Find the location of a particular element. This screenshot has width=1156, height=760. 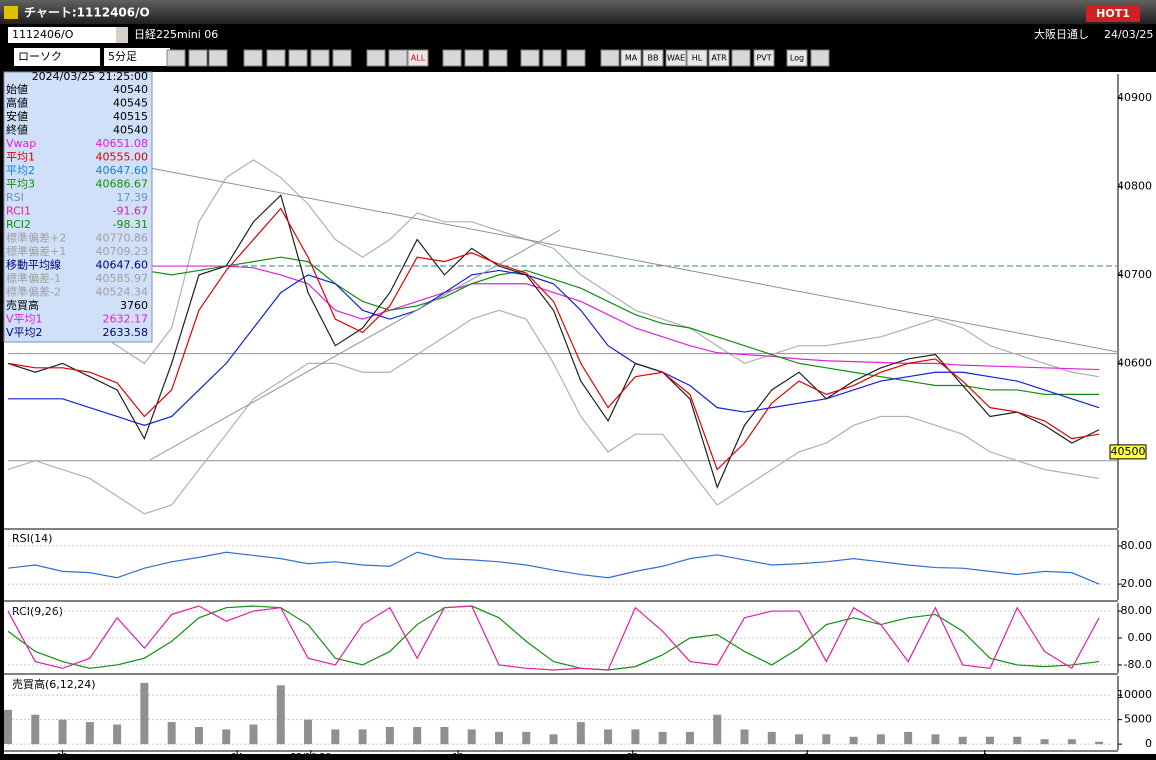

info-label: RSI is located at coordinates (15, 197).